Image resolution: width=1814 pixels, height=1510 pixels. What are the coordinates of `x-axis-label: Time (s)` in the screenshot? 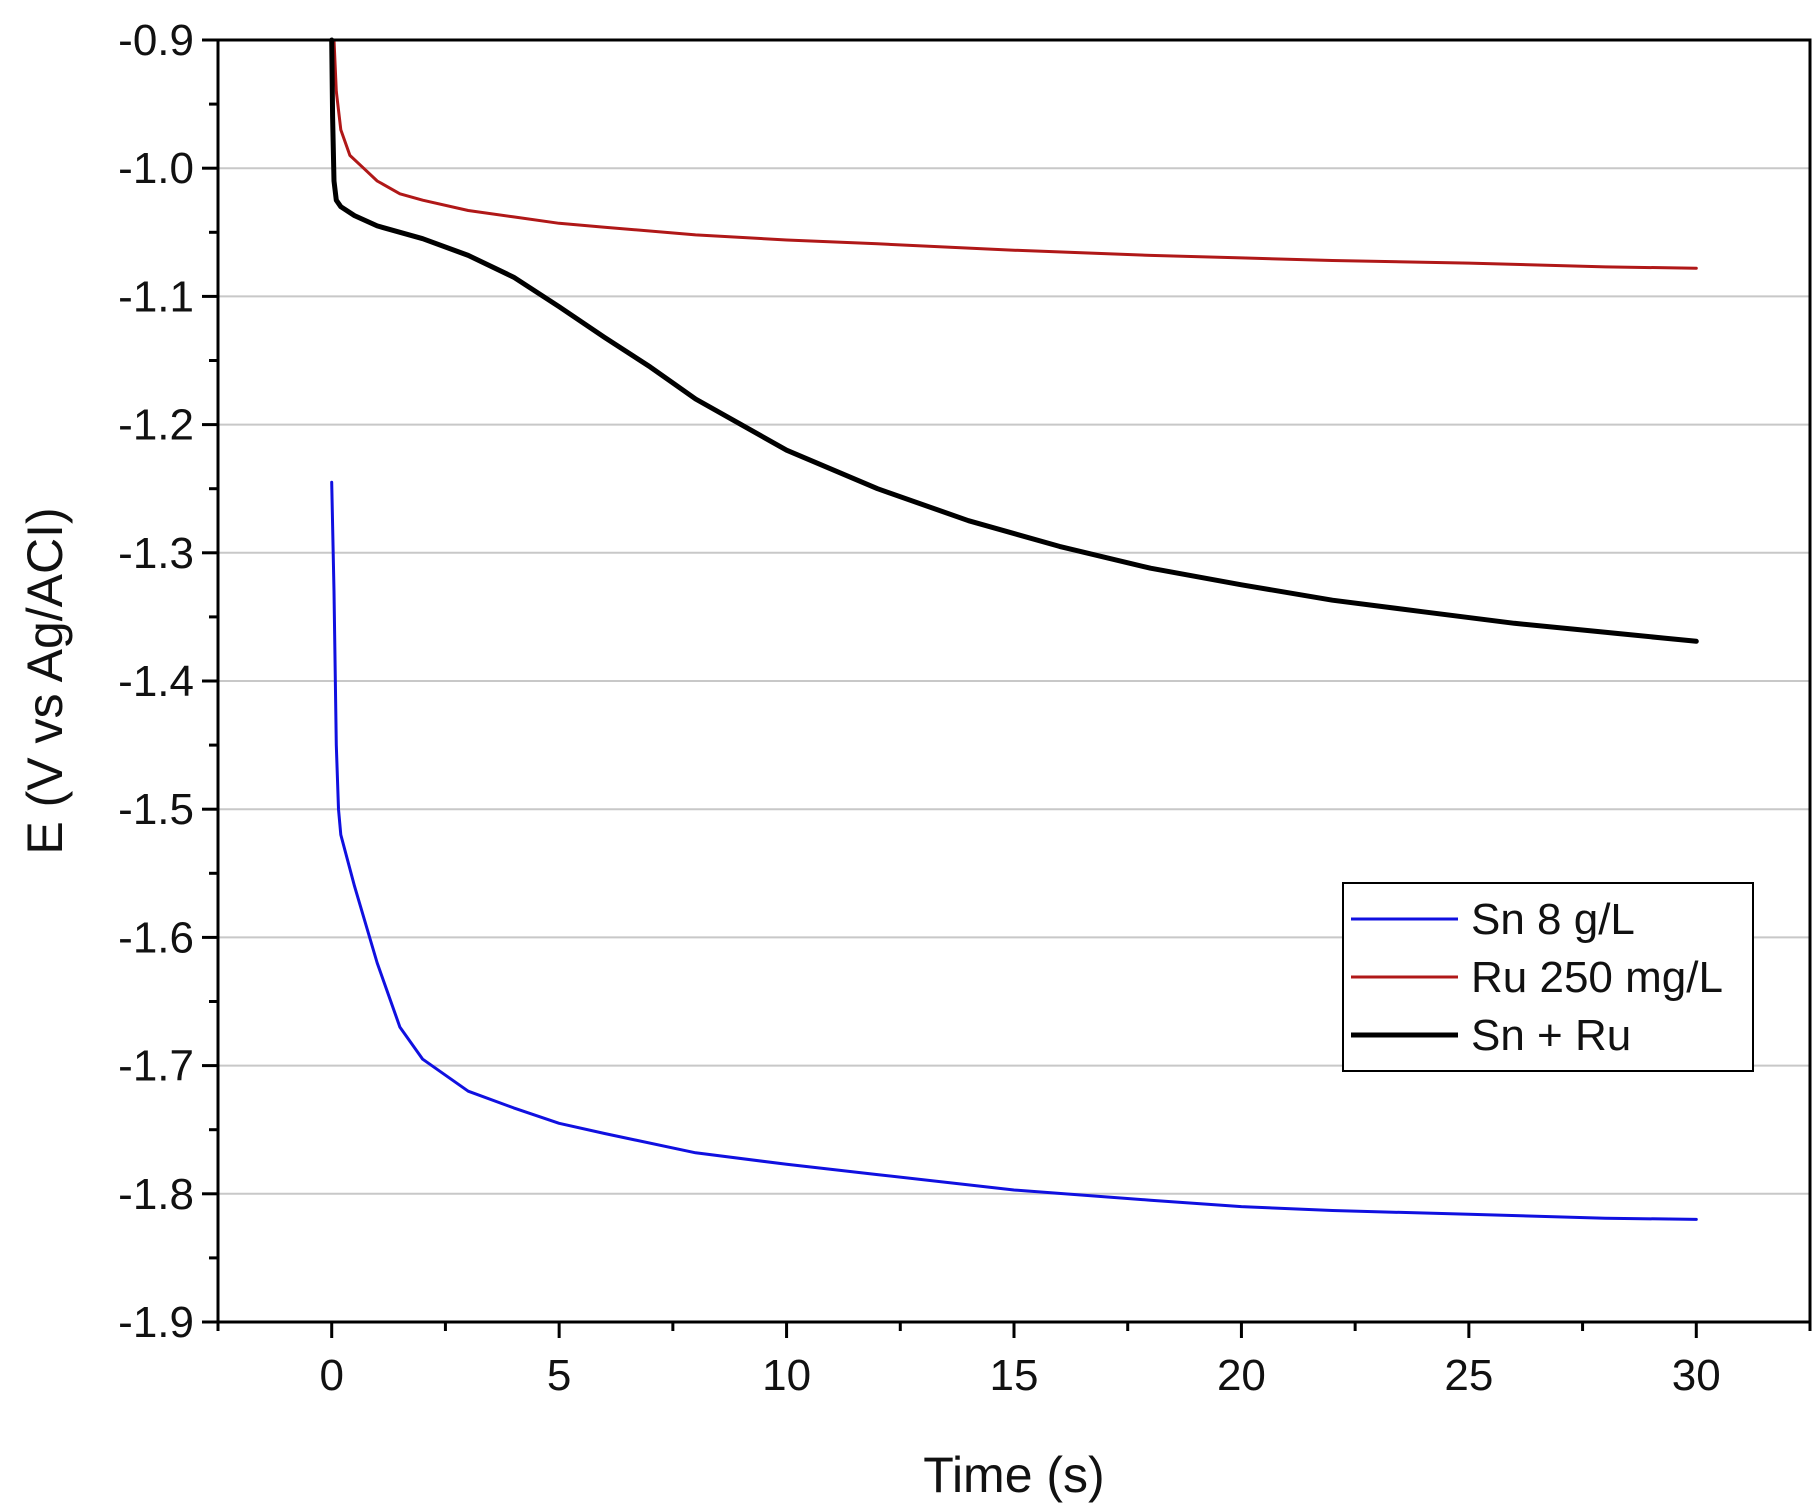 It's located at (1013, 1475).